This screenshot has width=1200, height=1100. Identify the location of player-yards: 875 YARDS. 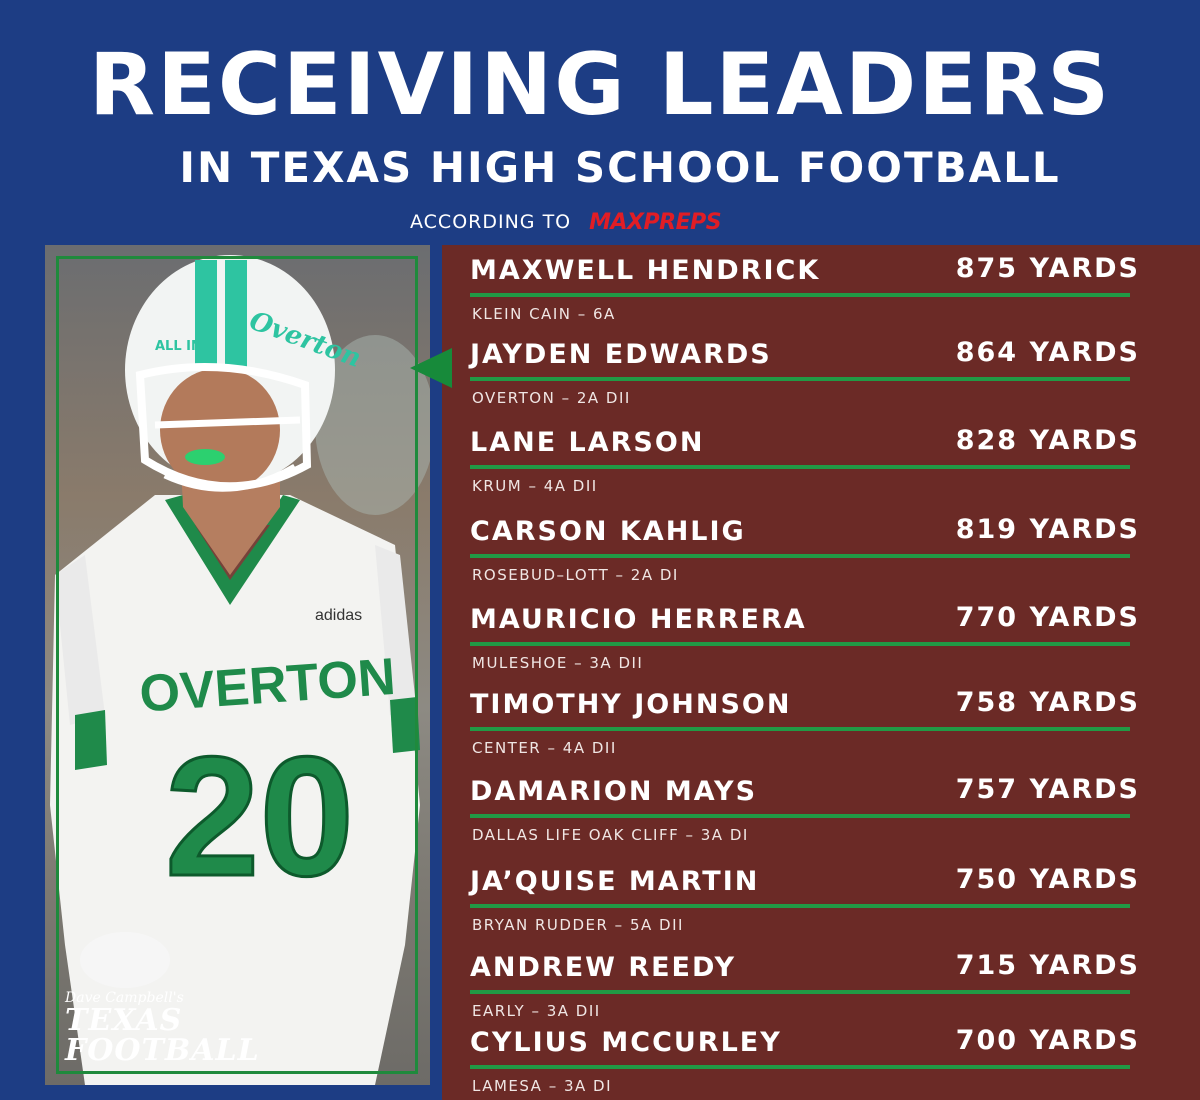
(1047, 268).